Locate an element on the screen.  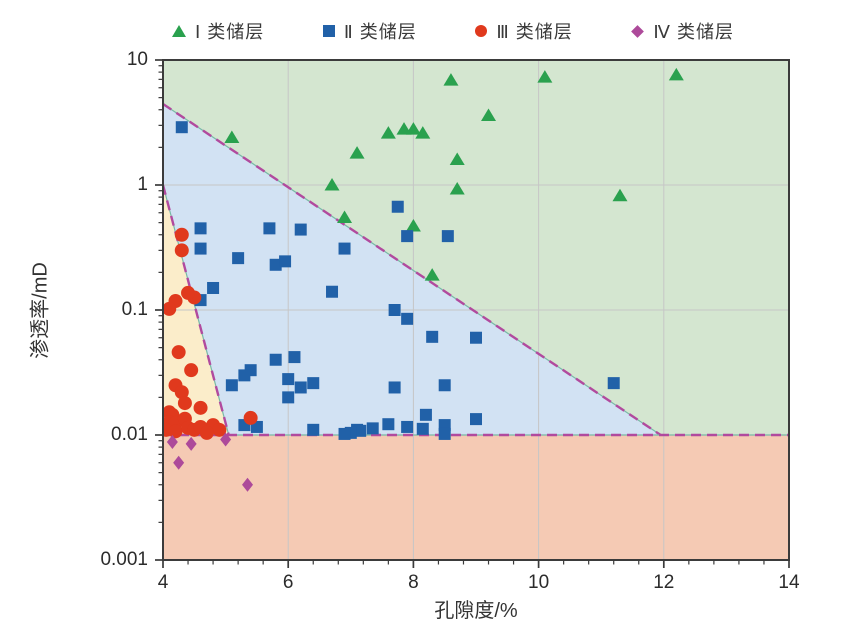
circle-marker-icon is located at coordinates (481, 31).